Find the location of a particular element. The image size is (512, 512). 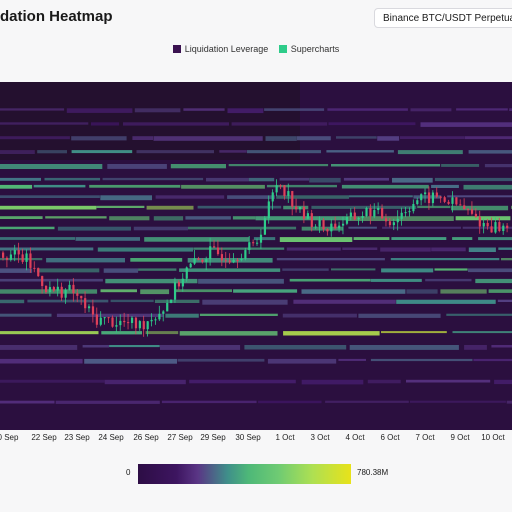

x-tick-label: 3 Oct is located at coordinates (320, 437).